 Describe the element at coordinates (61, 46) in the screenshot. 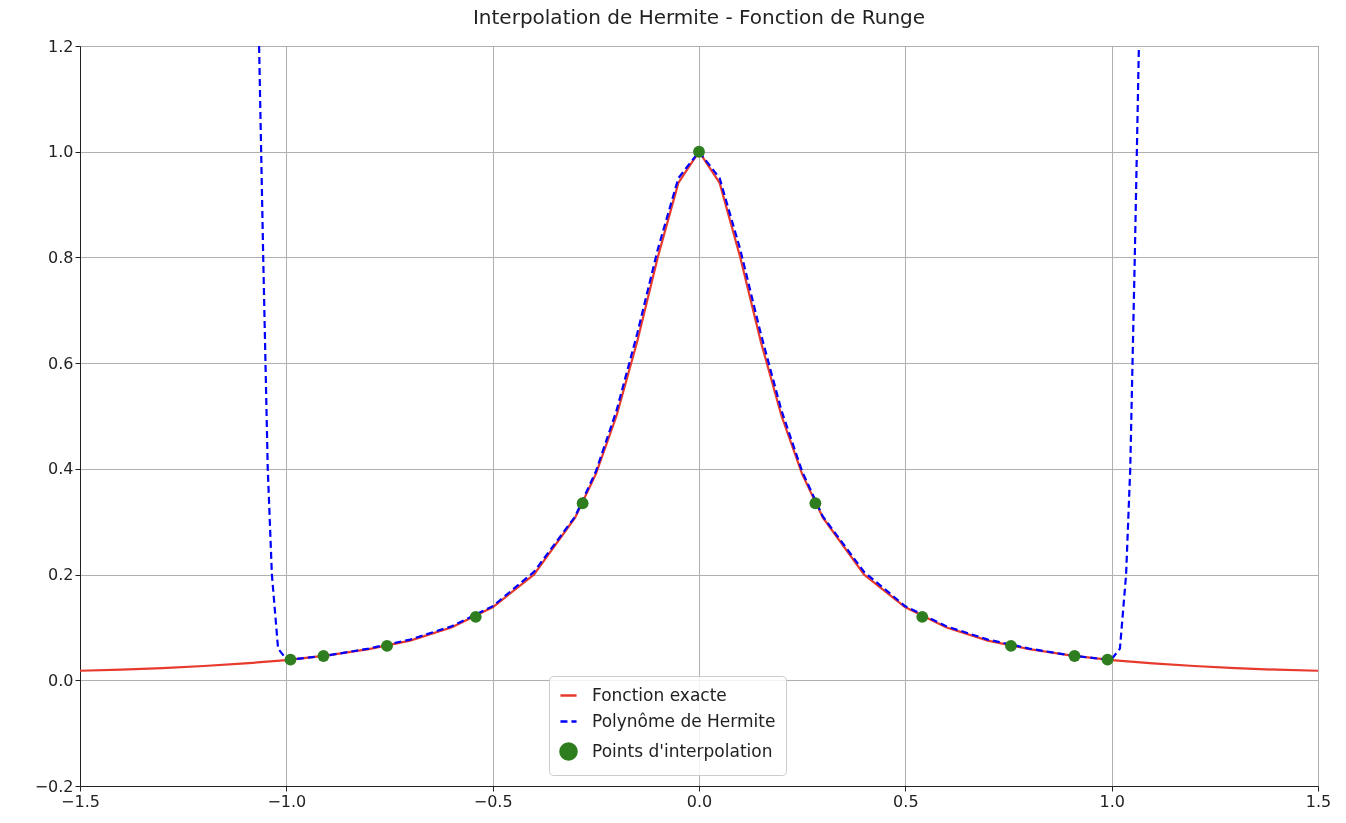

I see `y-tick-label: 1.2` at that location.